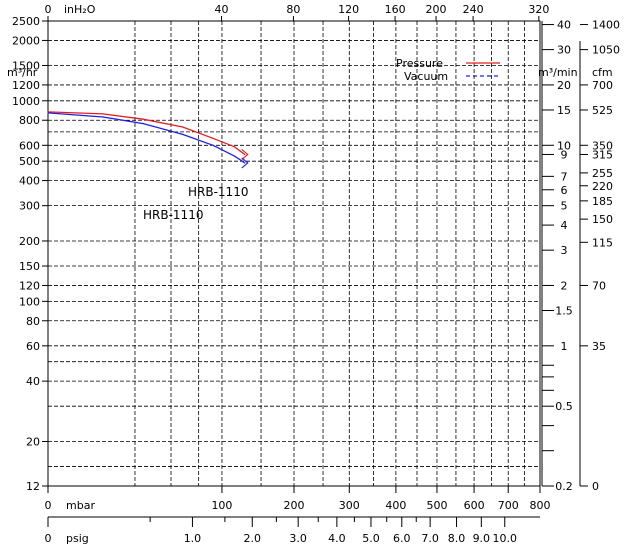 The height and width of the screenshot is (548, 626). Describe the element at coordinates (557, 256) in the screenshot. I see `y-axis-right-m3min: 40 30 20 15 109 76 5 4 3 2 1.5 1 0.5 0.2` at that location.